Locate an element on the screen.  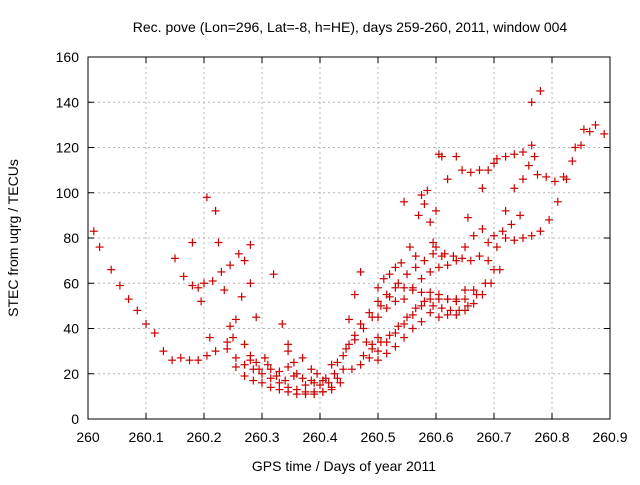
x-tick-label: 260.8 is located at coordinates (551, 437).